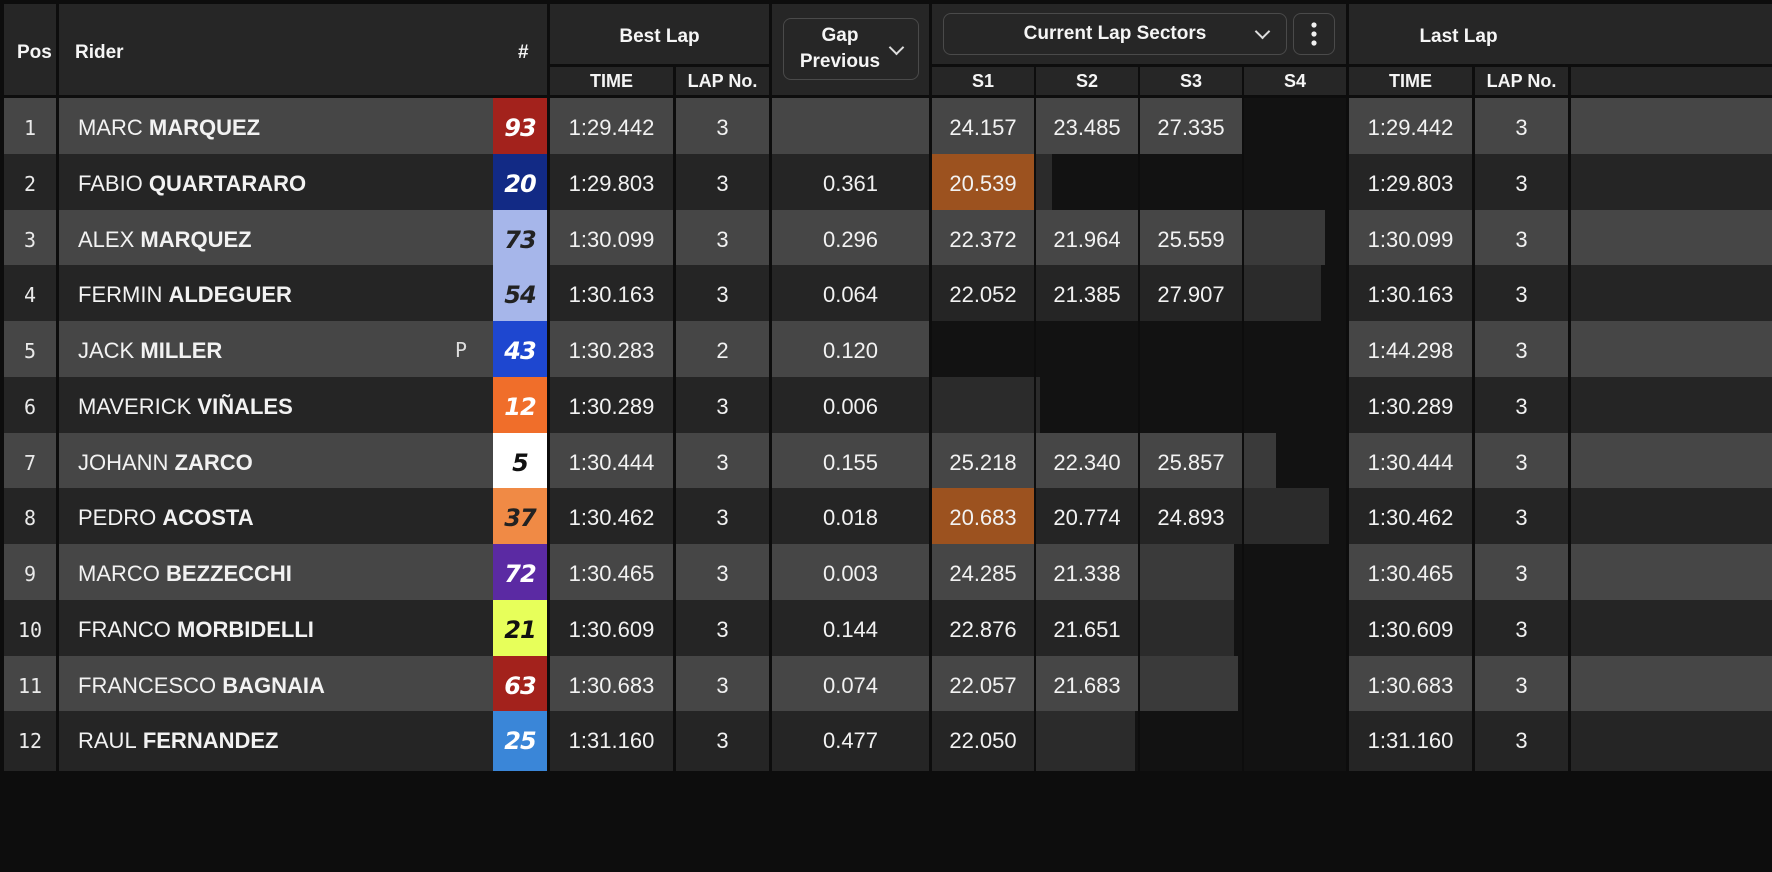 Image resolution: width=1772 pixels, height=872 pixels. I want to click on rider-first-name: ALEX, so click(106, 239).